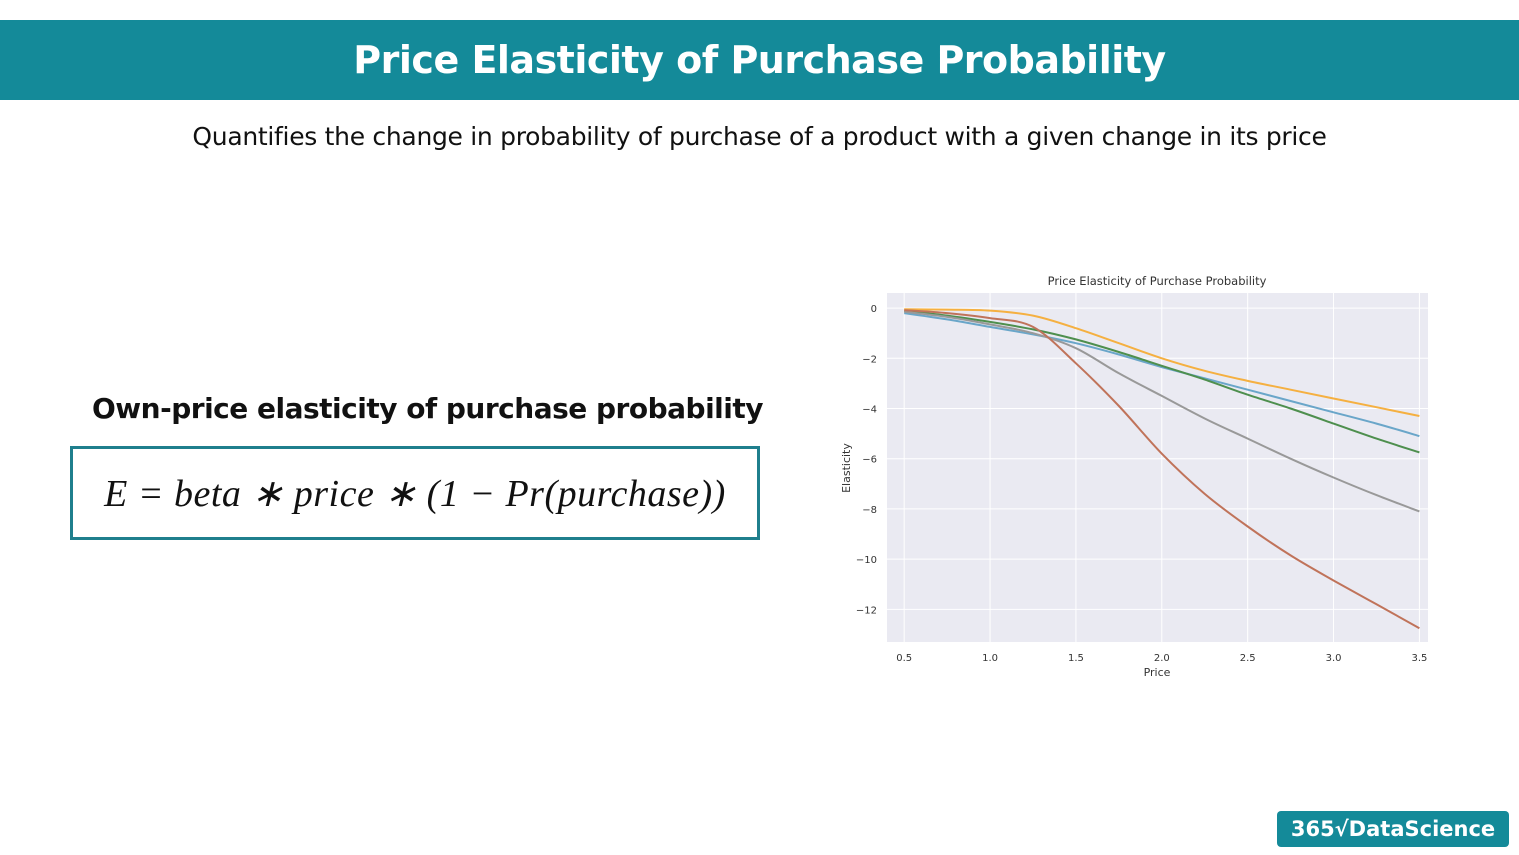 Image resolution: width=1519 pixels, height=855 pixels. Describe the element at coordinates (904, 658) in the screenshot. I see `x-tick-label: 0.5` at that location.